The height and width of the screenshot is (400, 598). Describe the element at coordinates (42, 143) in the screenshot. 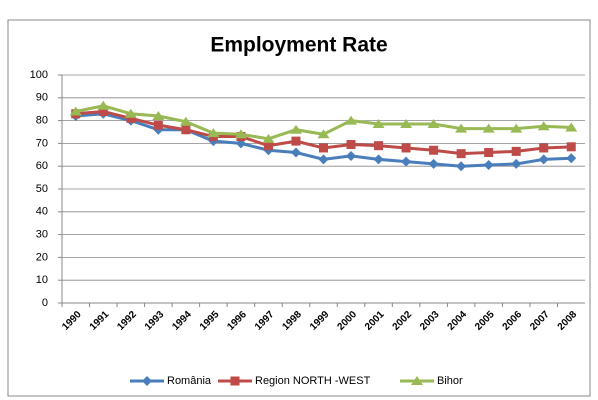

I see `y-tick-label: 70` at that location.